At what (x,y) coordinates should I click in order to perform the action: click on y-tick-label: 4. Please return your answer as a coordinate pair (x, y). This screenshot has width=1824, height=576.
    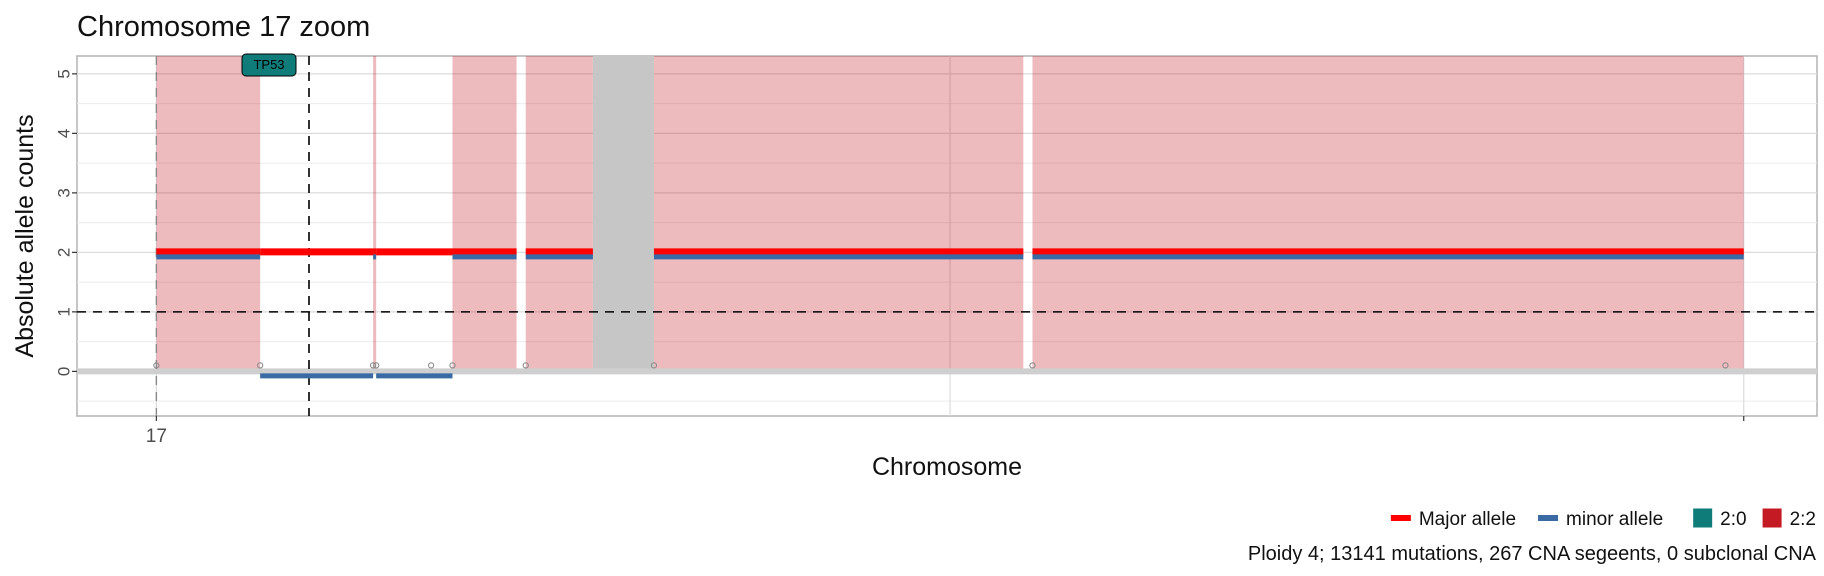
    Looking at the image, I should click on (64, 133).